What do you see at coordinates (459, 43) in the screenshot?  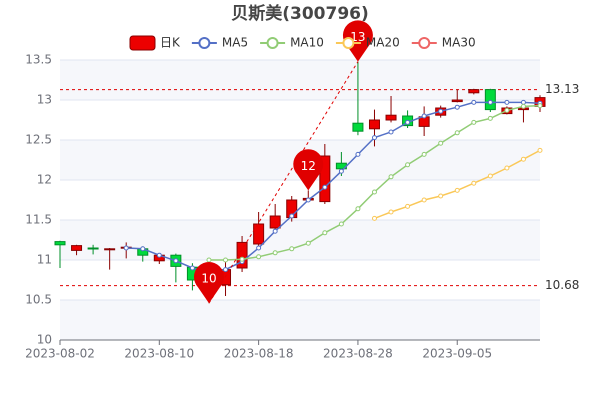 I see `legend-label: MA30` at bounding box center [459, 43].